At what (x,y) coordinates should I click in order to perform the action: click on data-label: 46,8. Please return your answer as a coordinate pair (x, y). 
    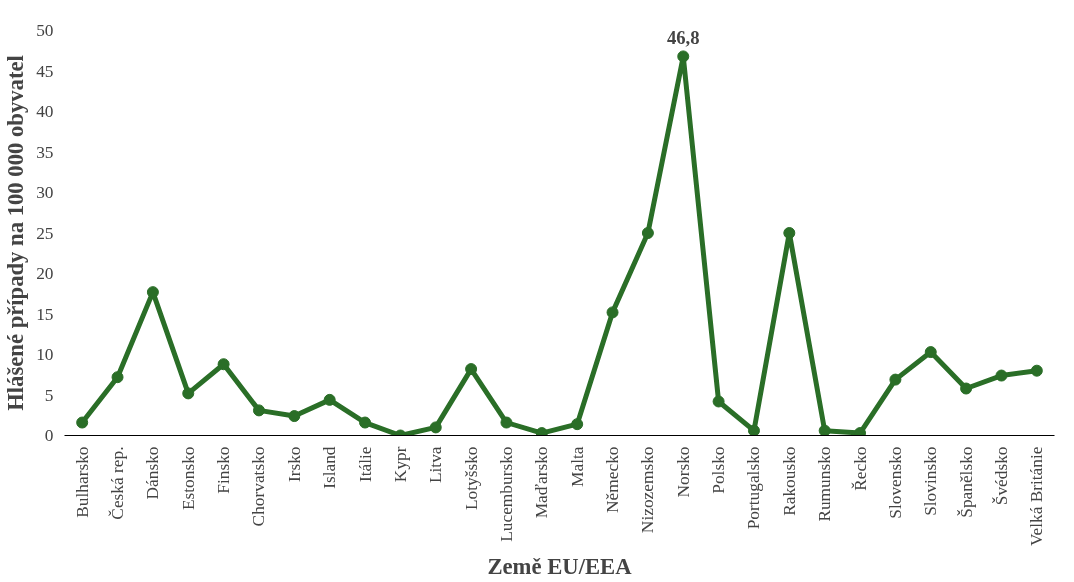
    Looking at the image, I should click on (683, 38).